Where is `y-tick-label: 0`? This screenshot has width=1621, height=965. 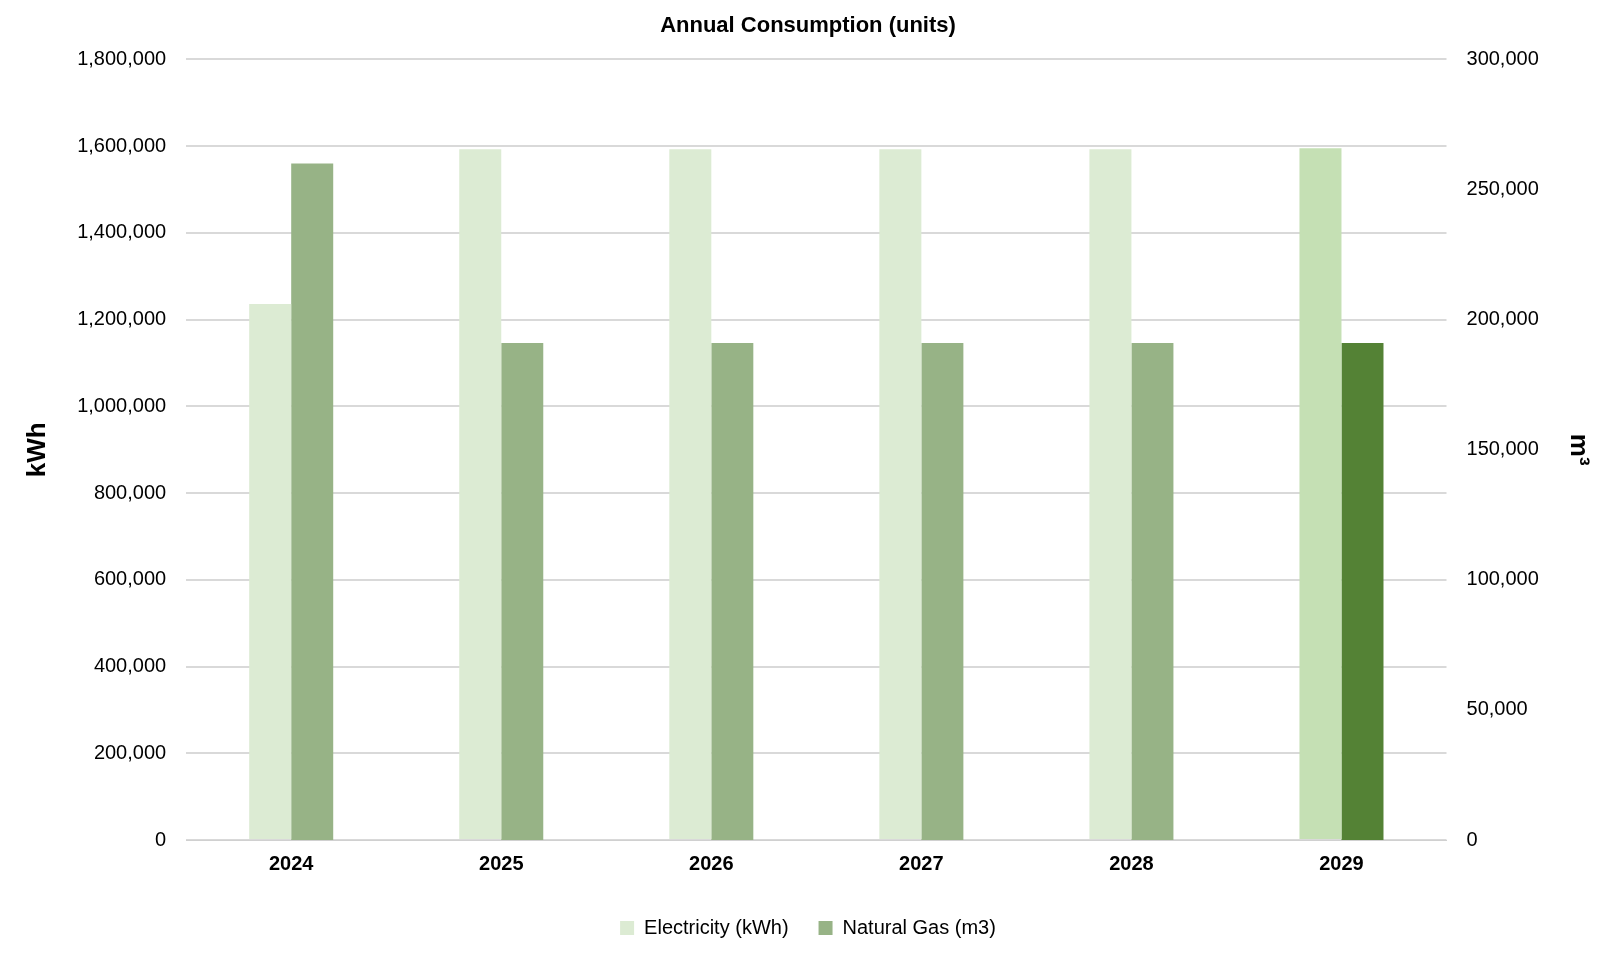
y-tick-label: 0 is located at coordinates (161, 838).